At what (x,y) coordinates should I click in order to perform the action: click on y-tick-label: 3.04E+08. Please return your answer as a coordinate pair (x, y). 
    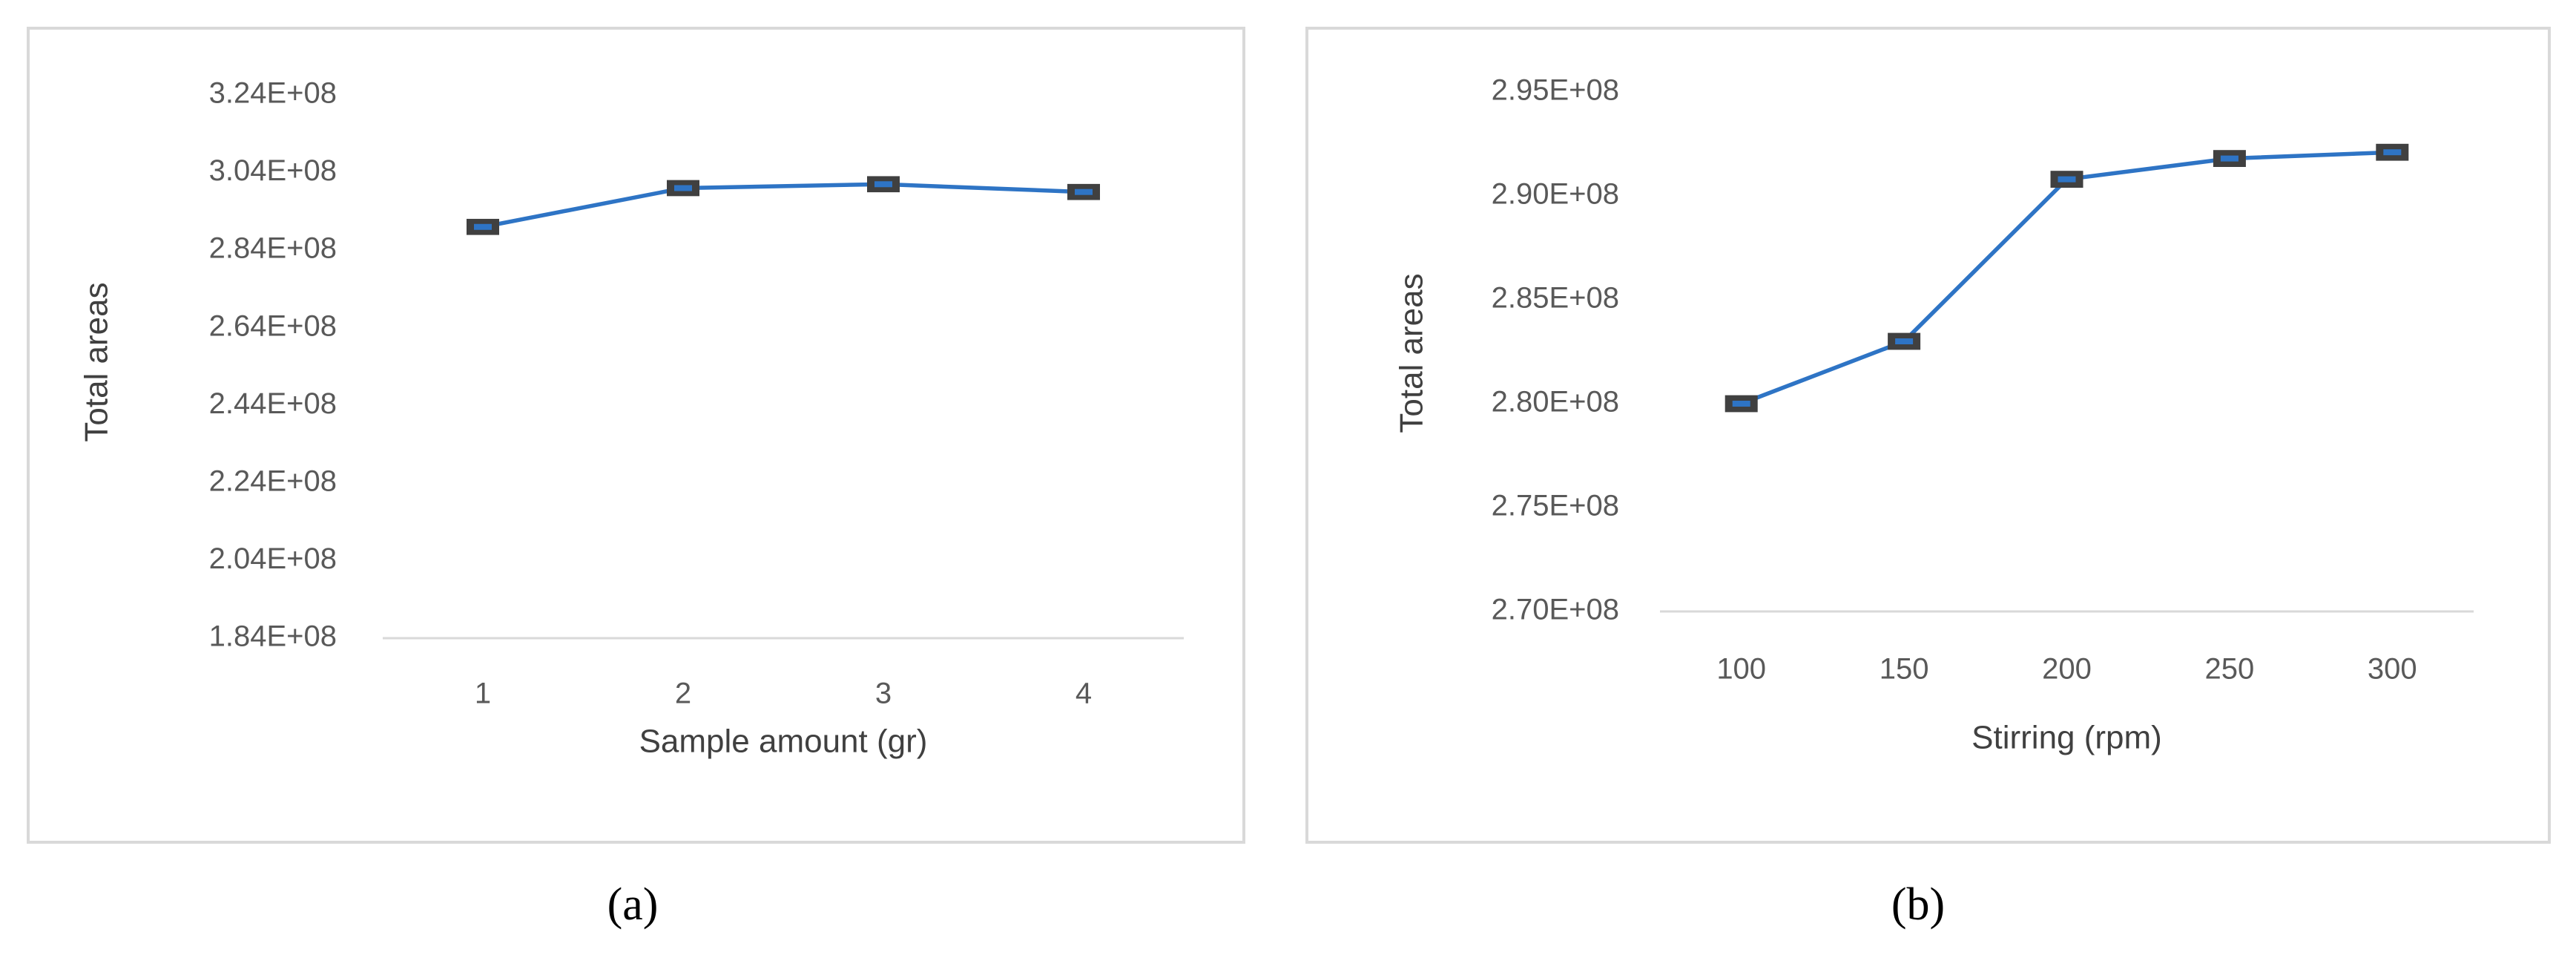
    Looking at the image, I should click on (273, 170).